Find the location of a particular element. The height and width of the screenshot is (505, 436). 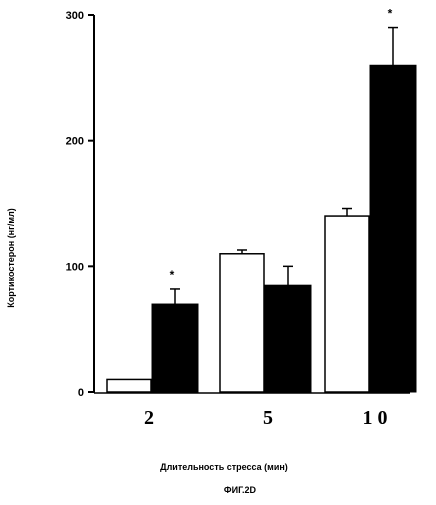

x-axis-category-labels: 2 5 1 0 is located at coordinates (266, 418).